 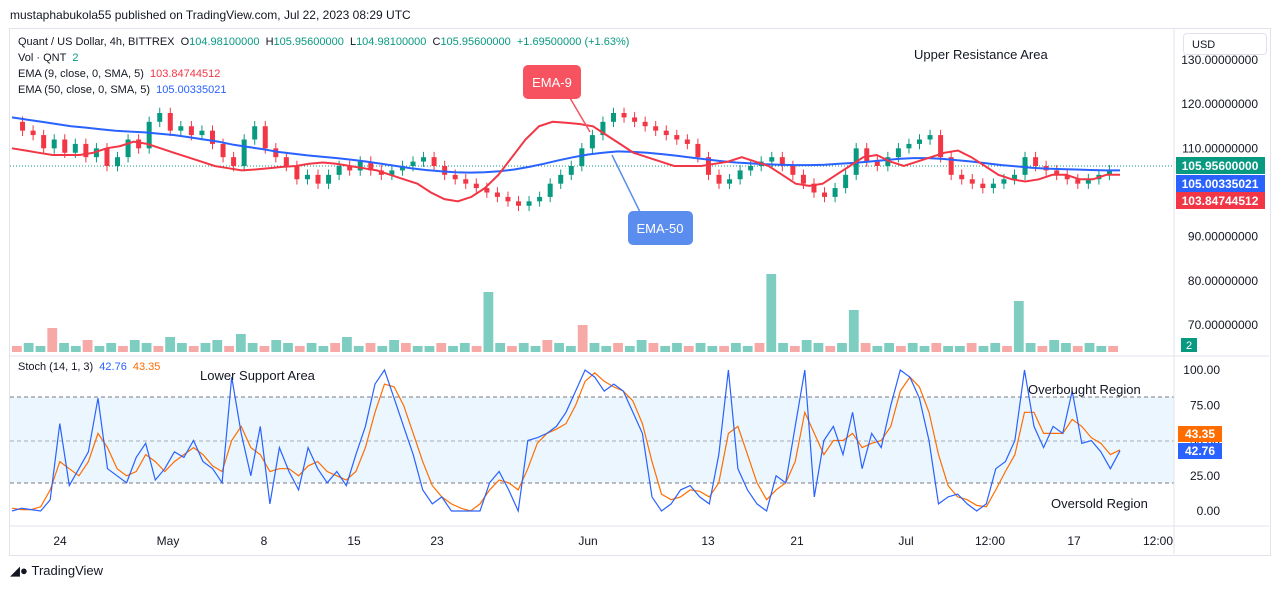 I want to click on ema50-label: EMA (50, close, 0, SMA, 5), so click(x=84, y=90).